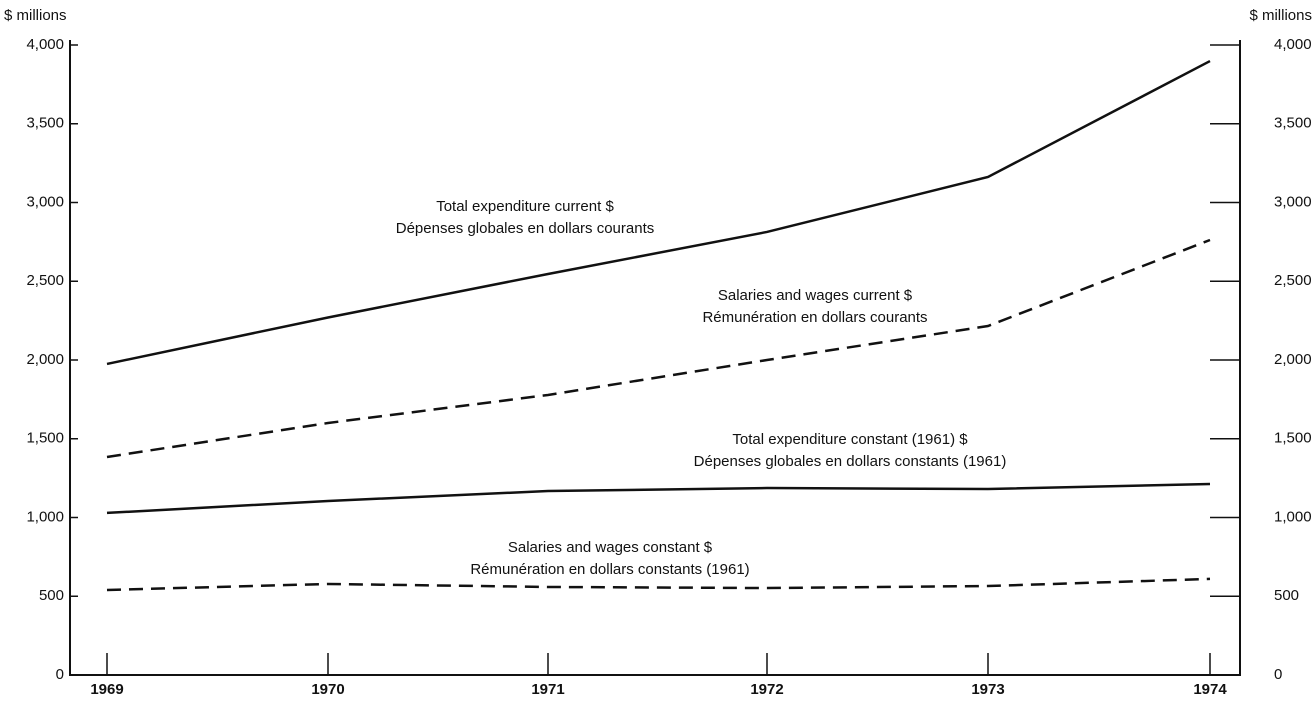  I want to click on y-tick-label: 3,000, so click(45, 201).